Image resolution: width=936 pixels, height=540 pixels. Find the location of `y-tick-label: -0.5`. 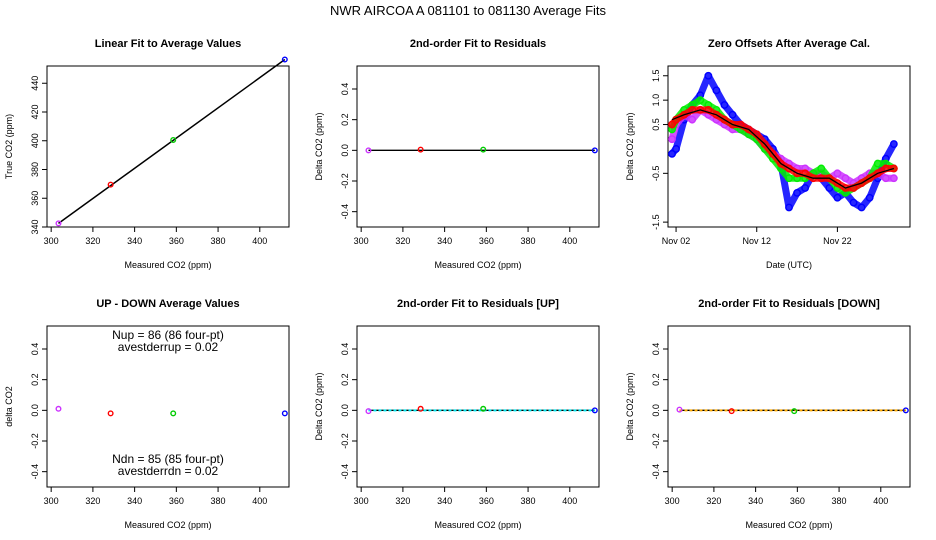

y-tick-label: -0.5 is located at coordinates (656, 174).